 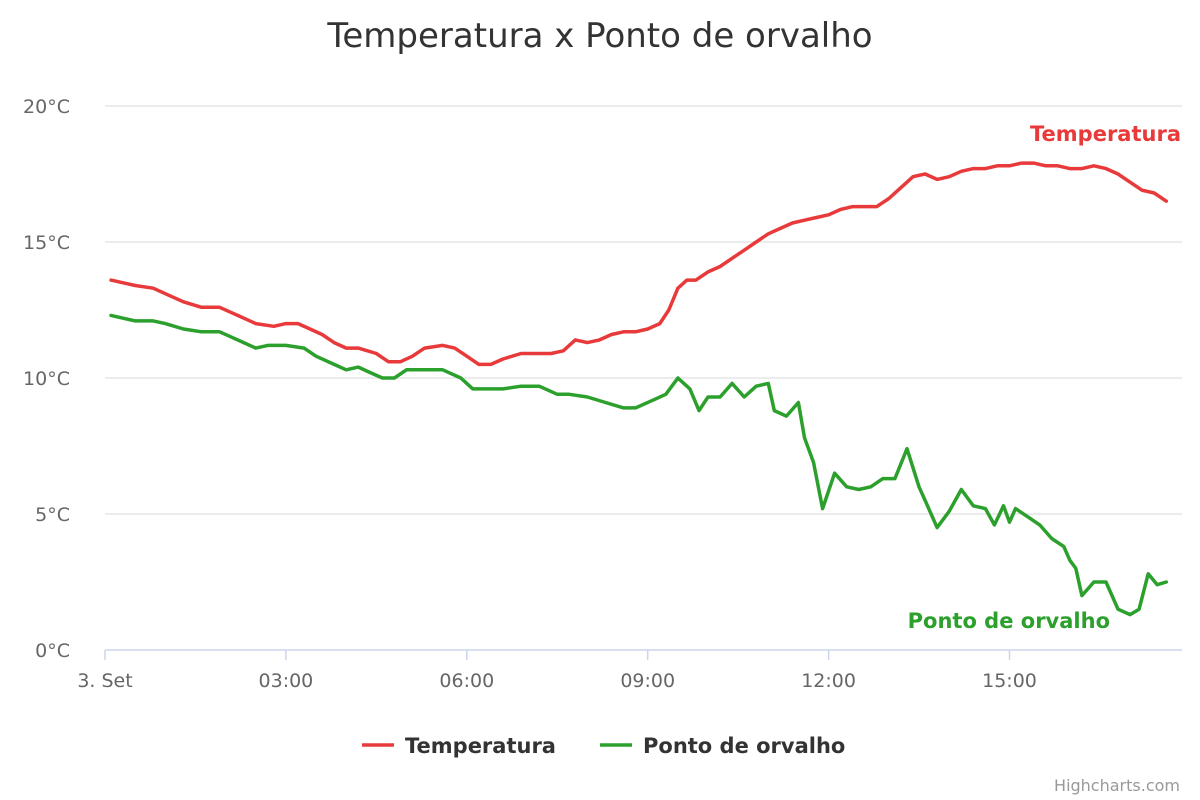 What do you see at coordinates (1009, 621) in the screenshot?
I see `series-label-ponto-de-orvalho: Ponto de orvalho` at bounding box center [1009, 621].